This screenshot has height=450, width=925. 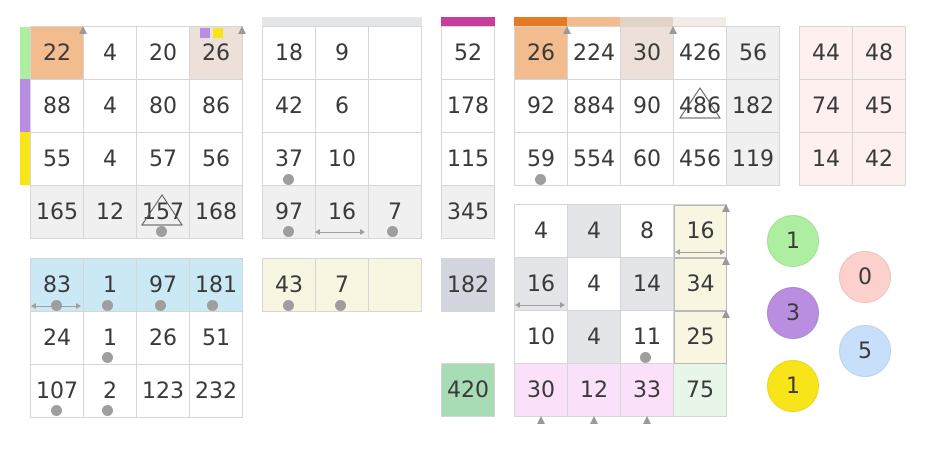 I want to click on grid-cell: 12, so click(x=594, y=390).